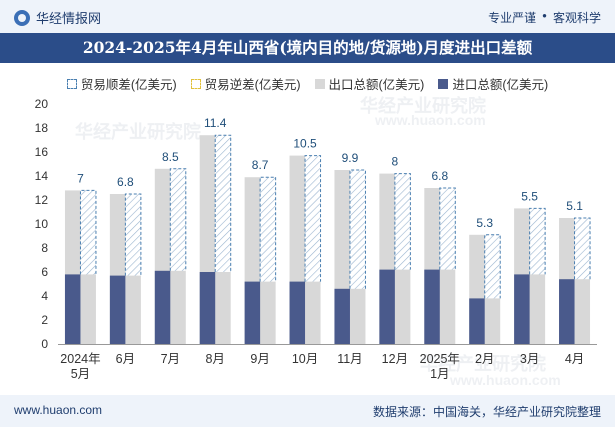 The image size is (615, 427). I want to click on x-tick-label: 11月, so click(349, 359).